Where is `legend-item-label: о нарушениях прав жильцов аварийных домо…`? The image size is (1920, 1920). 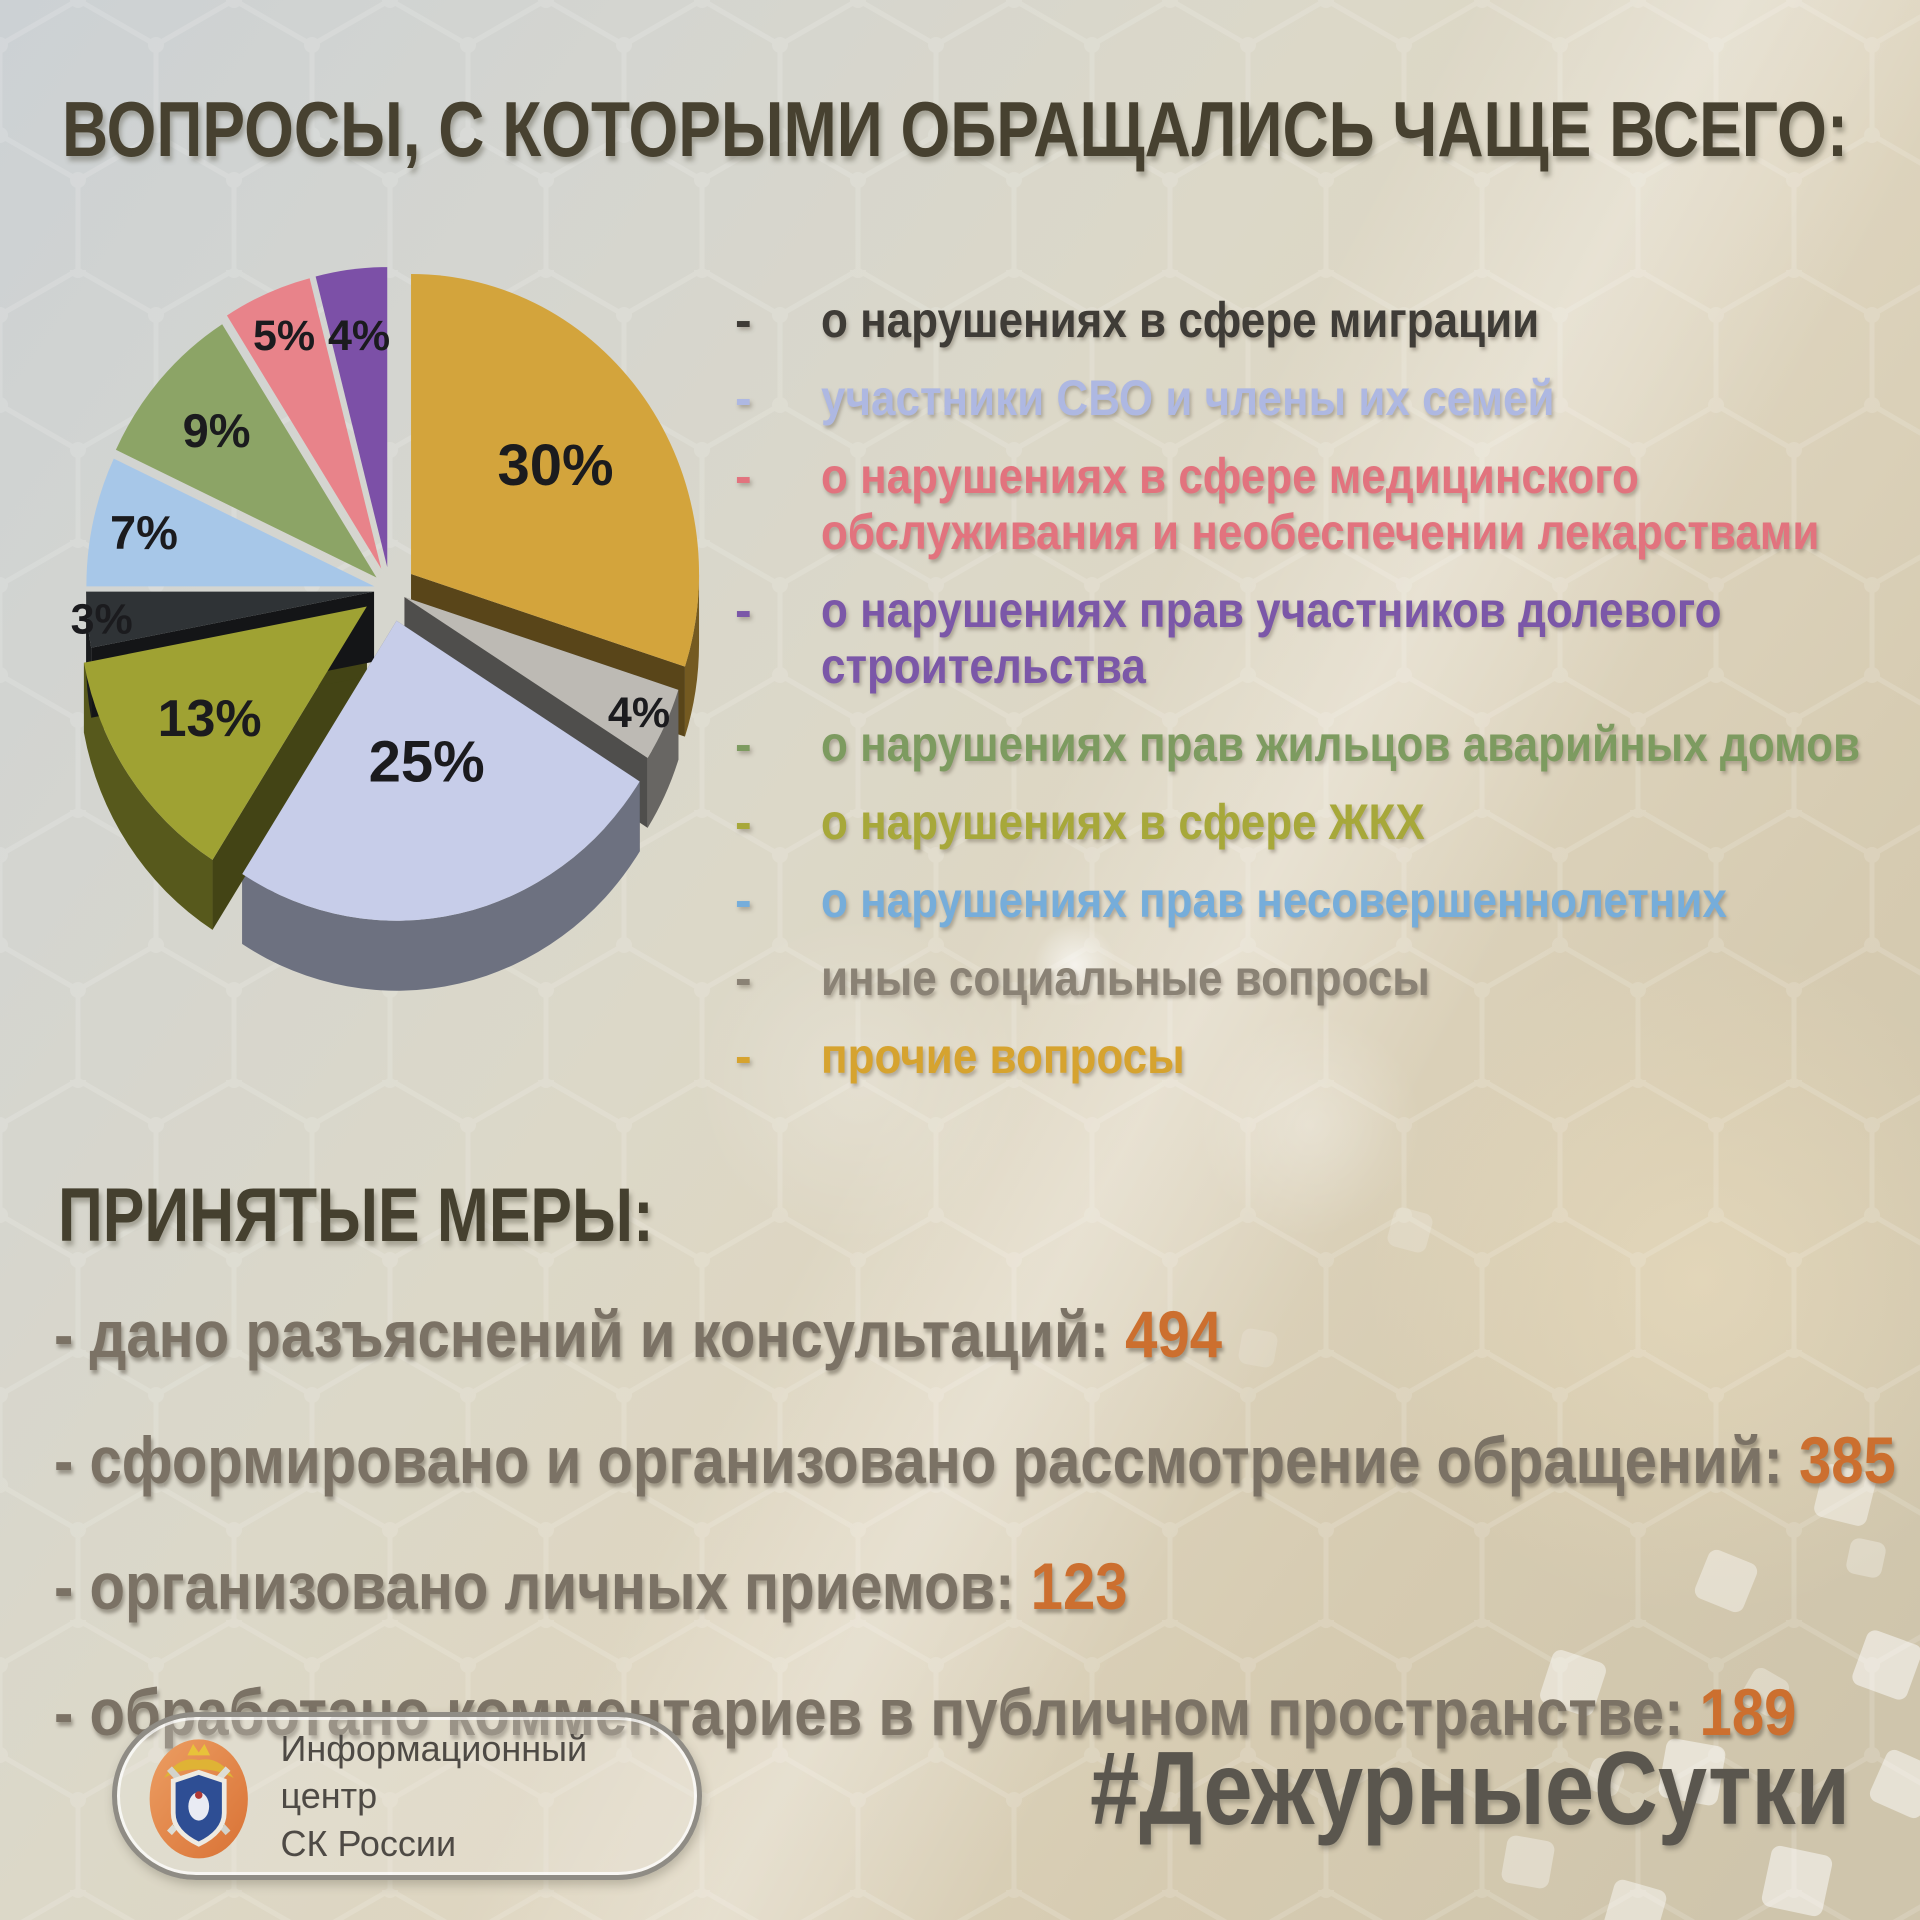
legend-item-label: о нарушениях прав жильцов аварийных домо… is located at coordinates (1341, 744).